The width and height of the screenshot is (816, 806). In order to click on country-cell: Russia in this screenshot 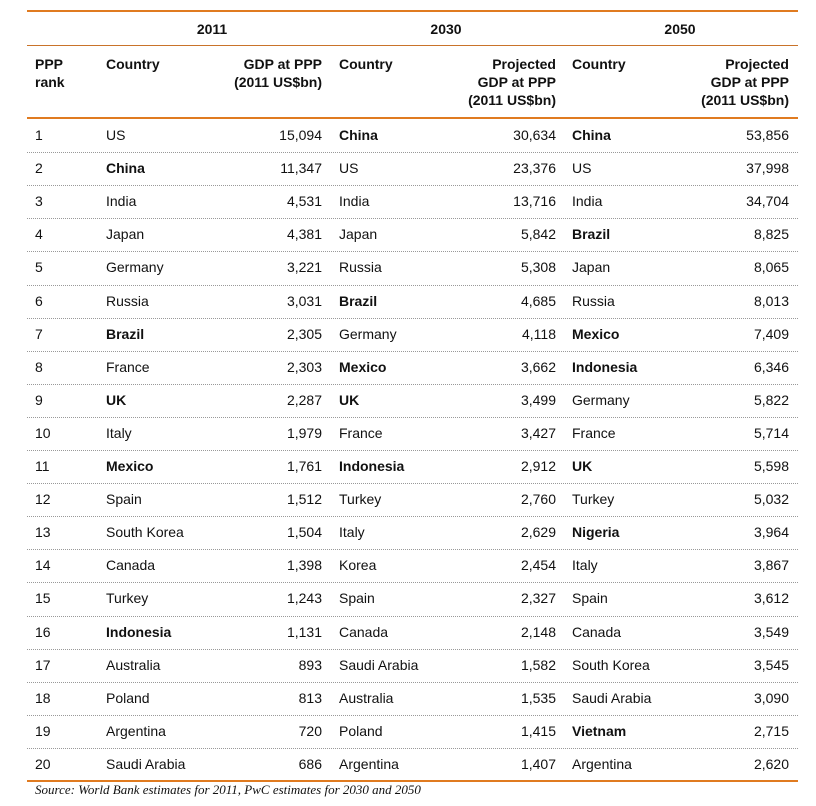, I will do `click(127, 300)`.